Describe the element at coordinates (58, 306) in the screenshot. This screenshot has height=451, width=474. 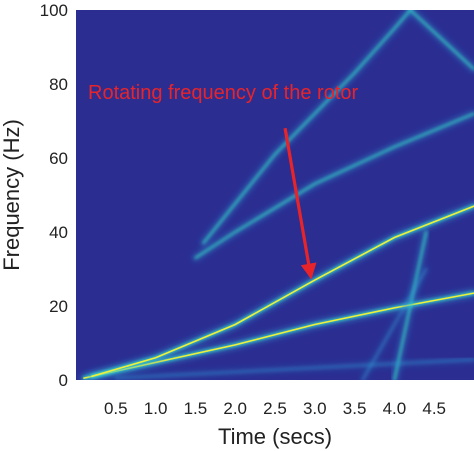
I see `y-tick-label: 20` at that location.